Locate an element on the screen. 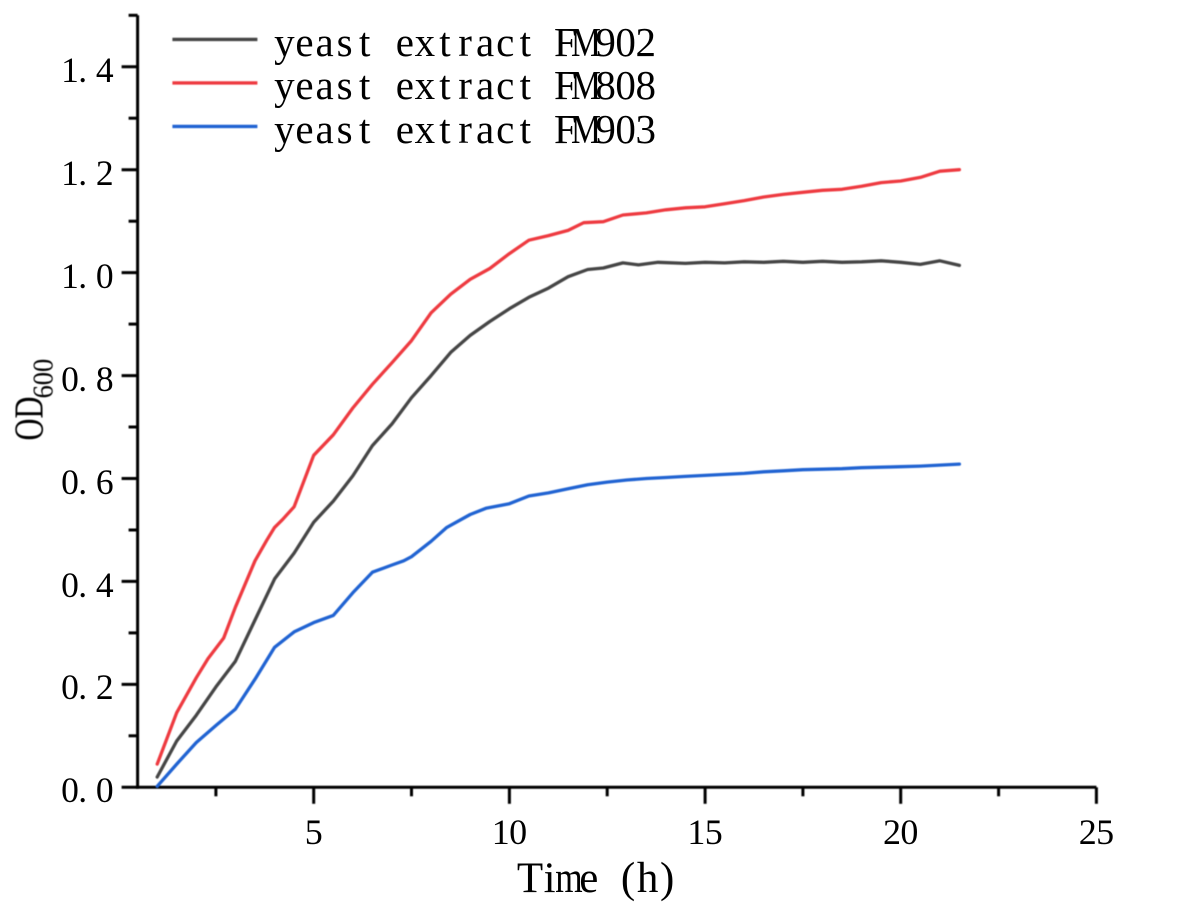 The width and height of the screenshot is (1184, 918). svg-text: 600 is located at coordinates (44, 379).